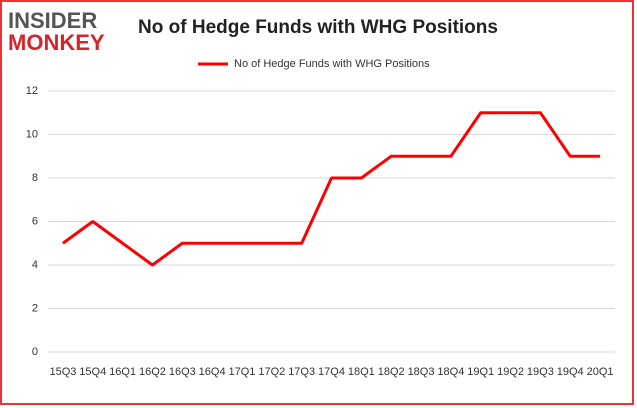 The height and width of the screenshot is (408, 637). Describe the element at coordinates (32, 134) in the screenshot. I see `y-tick-label: 10` at that location.